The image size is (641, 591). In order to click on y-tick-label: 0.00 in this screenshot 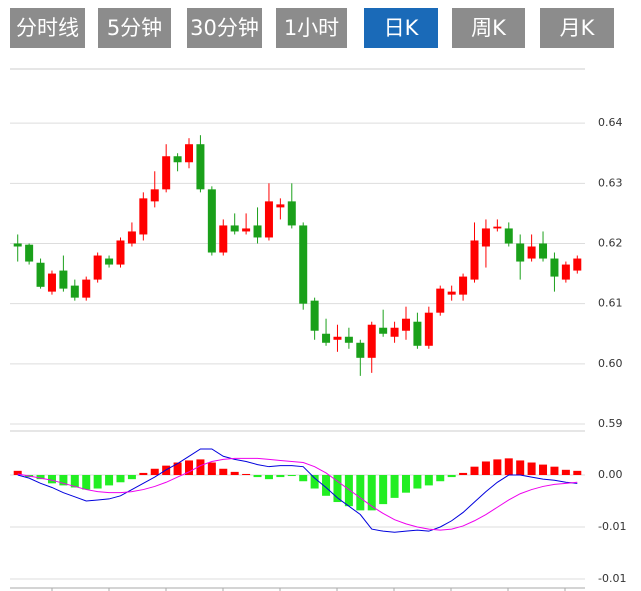, I will do `click(610, 474)`.